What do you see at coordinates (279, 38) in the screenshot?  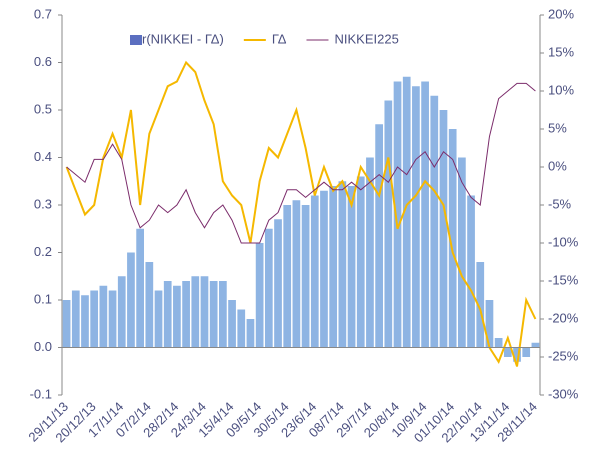 I see `legend-label: ΓΔ` at bounding box center [279, 38].